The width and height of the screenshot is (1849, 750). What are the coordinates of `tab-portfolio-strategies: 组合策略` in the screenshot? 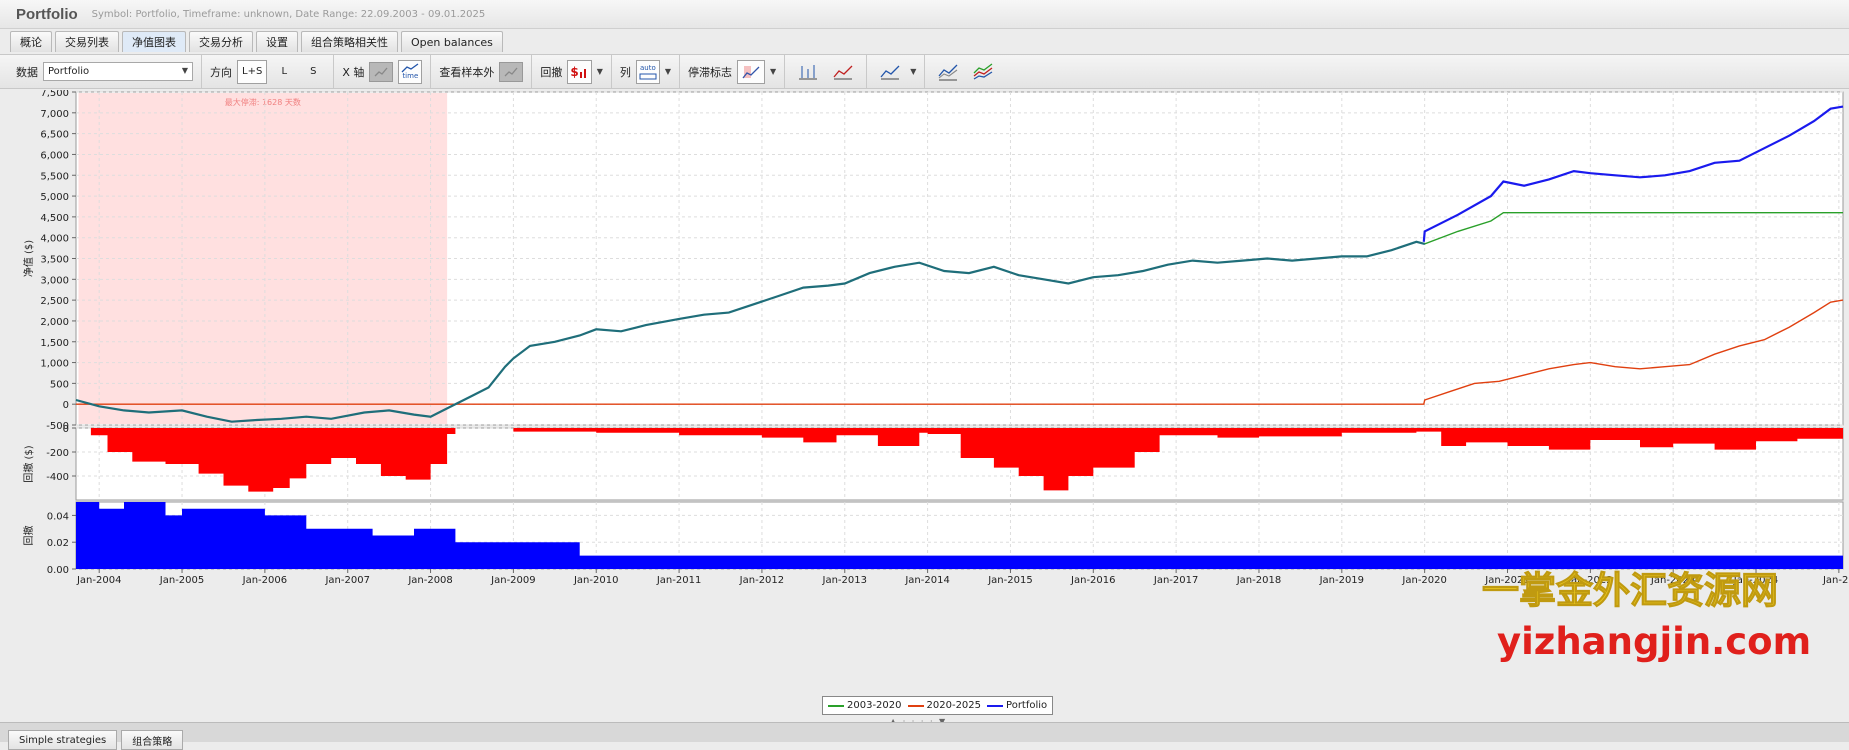 It's located at (152, 740).